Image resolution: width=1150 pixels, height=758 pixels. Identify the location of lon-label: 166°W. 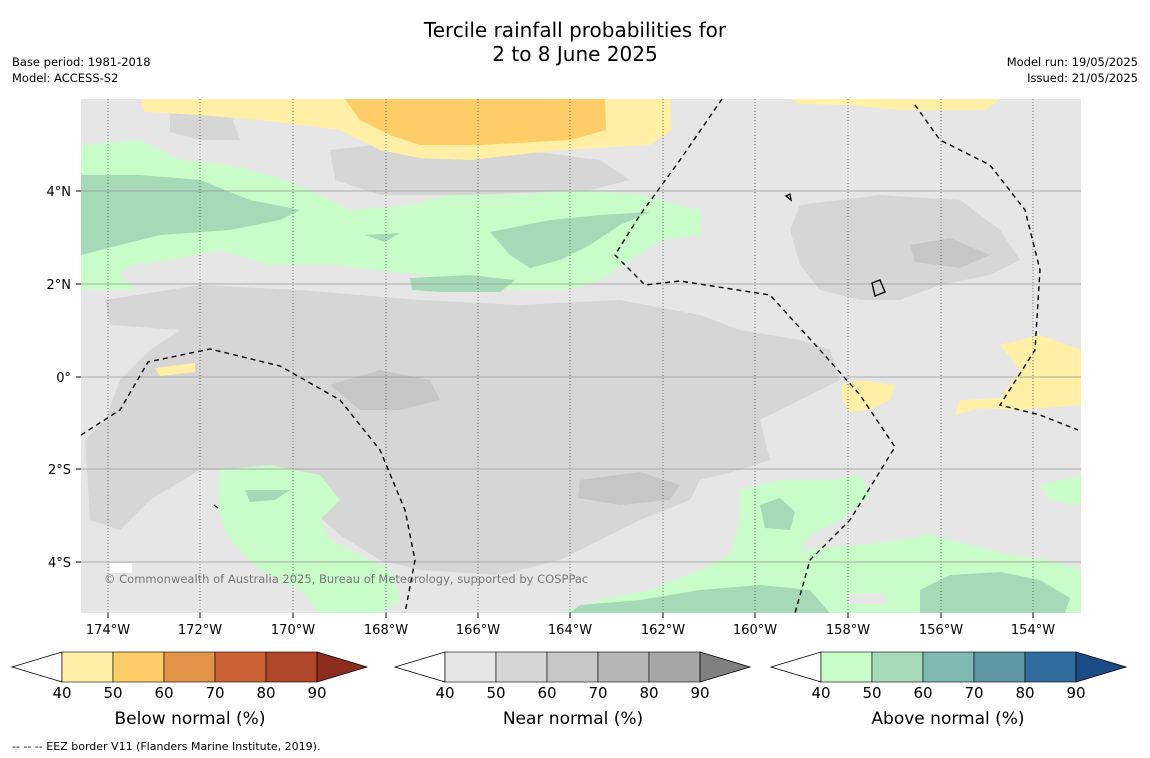
(478, 630).